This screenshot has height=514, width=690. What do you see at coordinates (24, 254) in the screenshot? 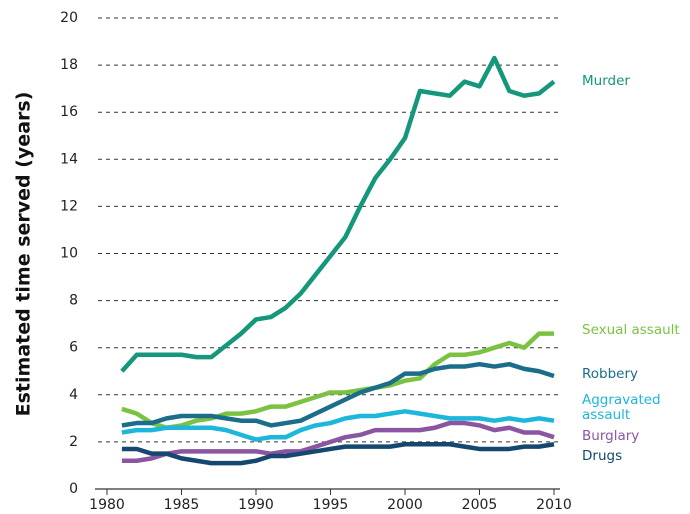
I see `y-axis-label: Estimated time served (years)` at bounding box center [24, 254].